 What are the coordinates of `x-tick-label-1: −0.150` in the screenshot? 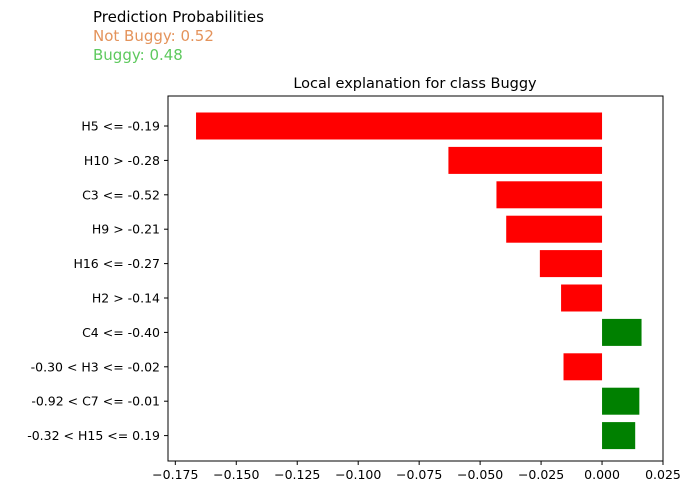 It's located at (236, 474).